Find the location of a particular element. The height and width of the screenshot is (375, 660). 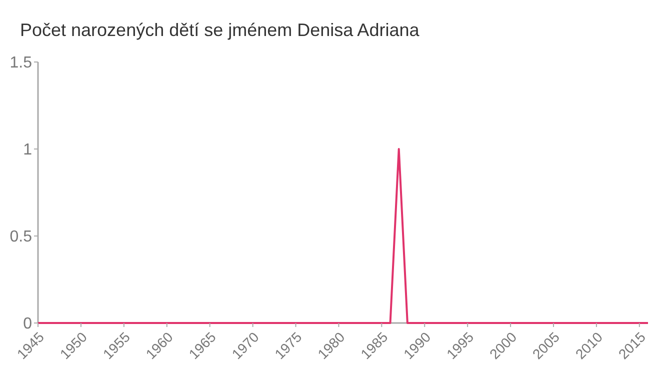

y-tick-label: 1 is located at coordinates (27, 150).